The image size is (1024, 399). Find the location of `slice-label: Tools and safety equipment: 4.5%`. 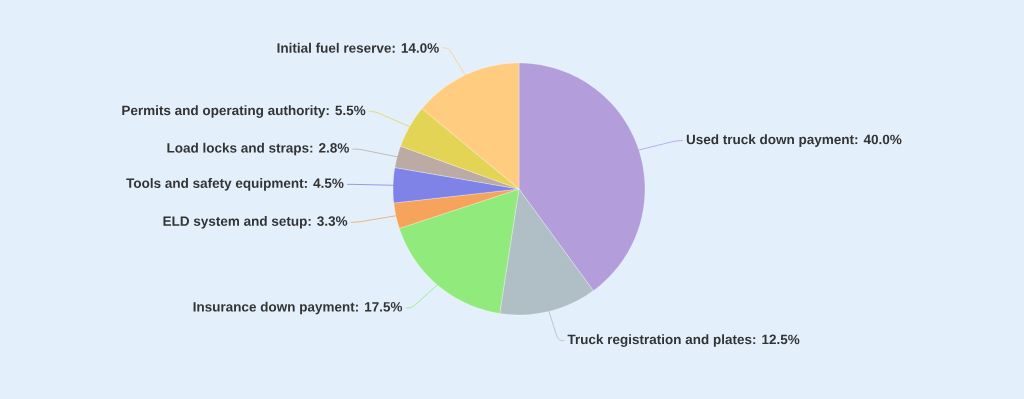

slice-label: Tools and safety equipment: 4.5% is located at coordinates (235, 184).